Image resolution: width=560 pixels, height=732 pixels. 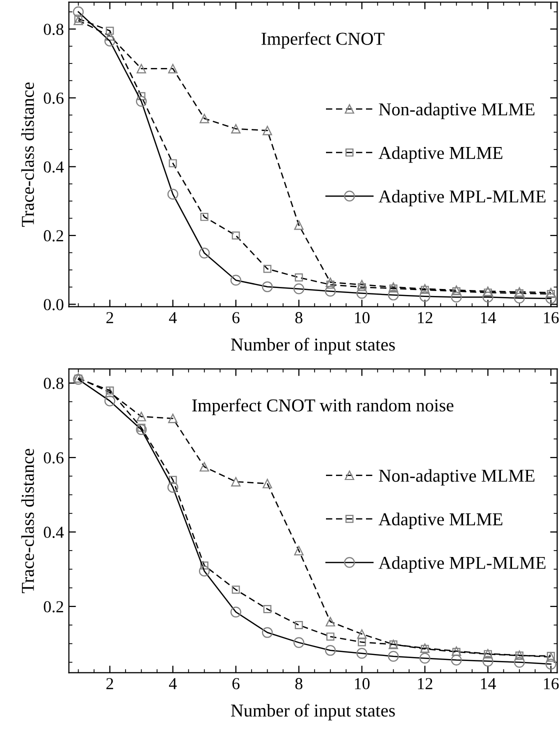 I want to click on text: Imperfect CNOT with random noise, so click(x=323, y=407).